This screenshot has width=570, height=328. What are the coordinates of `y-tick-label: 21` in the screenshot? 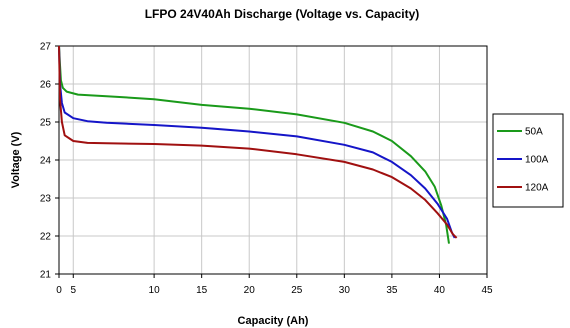 It's located at (46, 275).